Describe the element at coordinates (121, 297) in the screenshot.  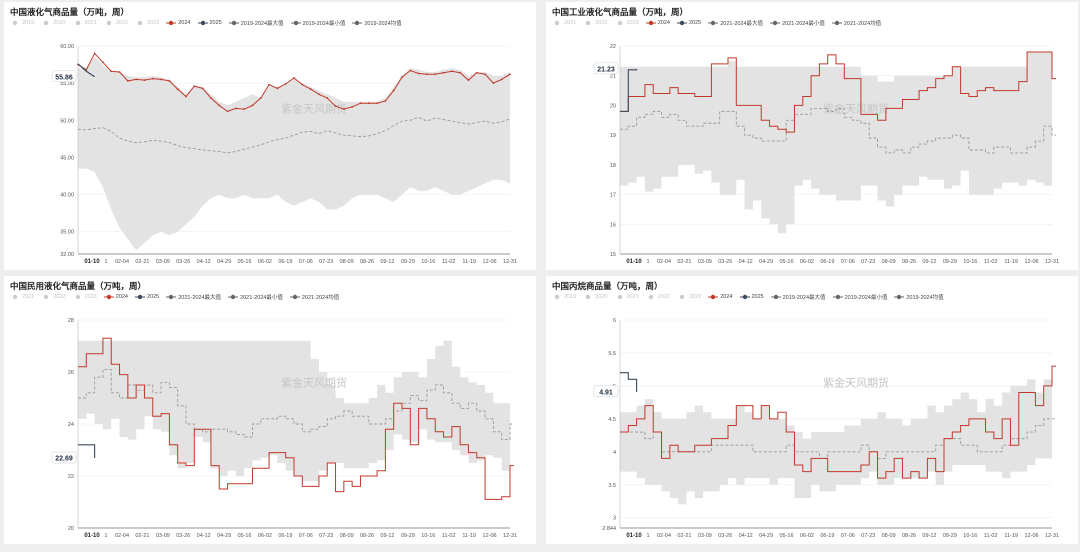
I see `legend-label: 2024` at that location.